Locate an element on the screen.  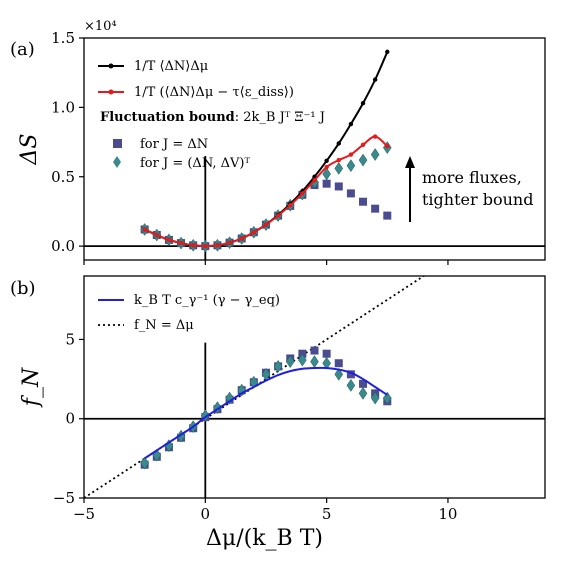
legend-label-diamonds: for J = (ΔN, ΔV)ᵀ is located at coordinates (195, 163).